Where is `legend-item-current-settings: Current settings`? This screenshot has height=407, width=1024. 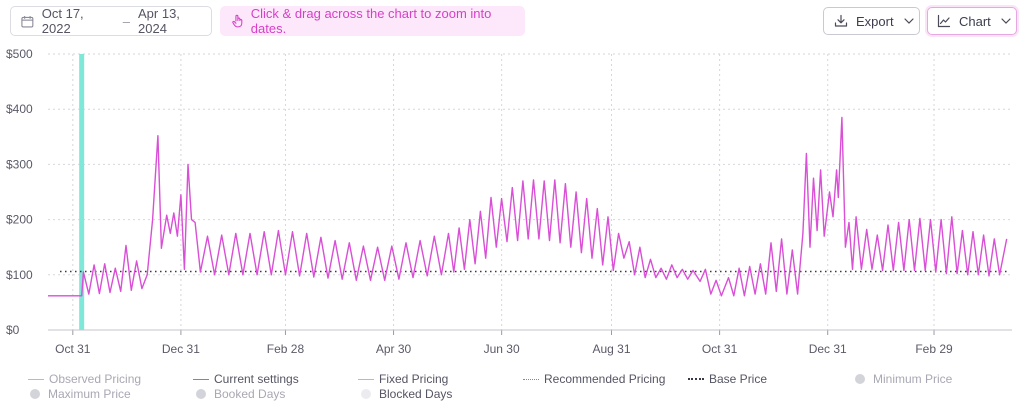
legend-item-current-settings: Current settings is located at coordinates (246, 379).